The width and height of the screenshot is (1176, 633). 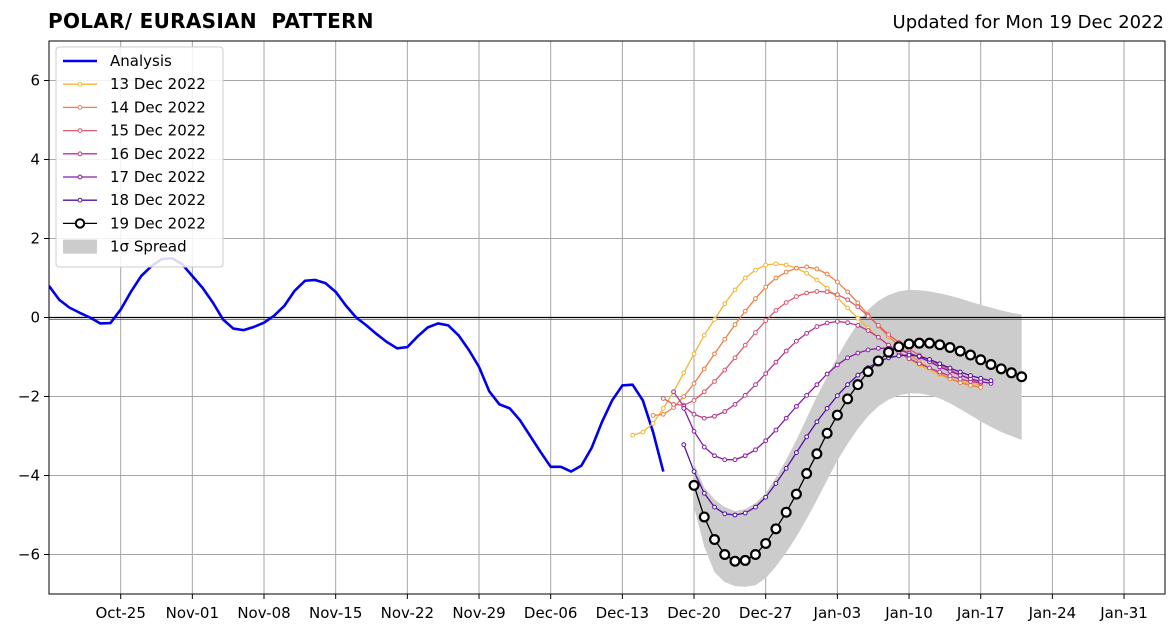 I want to click on legend-item: Analysis, so click(x=117, y=61).